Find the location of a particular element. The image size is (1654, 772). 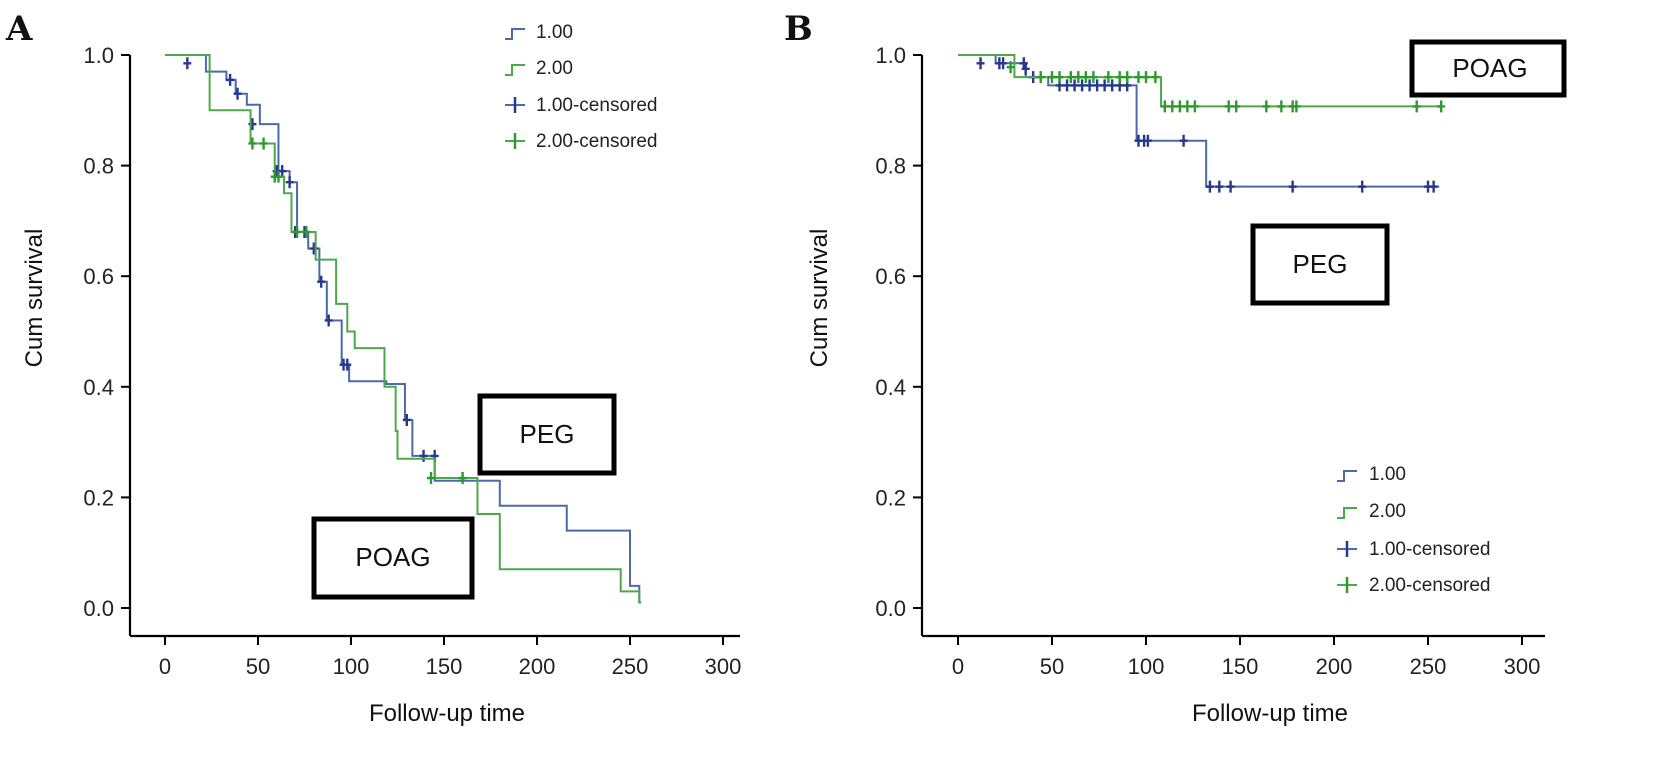

y-axis-label-b: Cum survival is located at coordinates (819, 298).